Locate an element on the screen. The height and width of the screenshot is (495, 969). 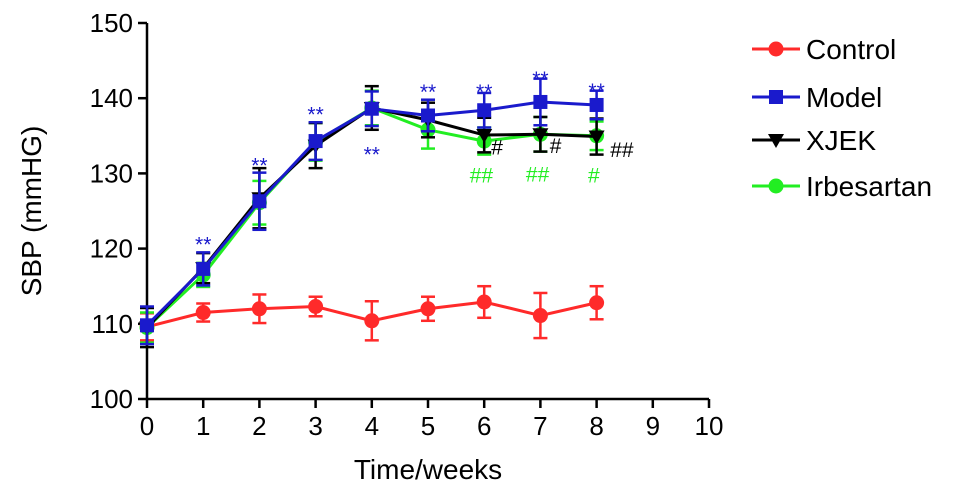
x-tick-label: 4 is located at coordinates (372, 426).